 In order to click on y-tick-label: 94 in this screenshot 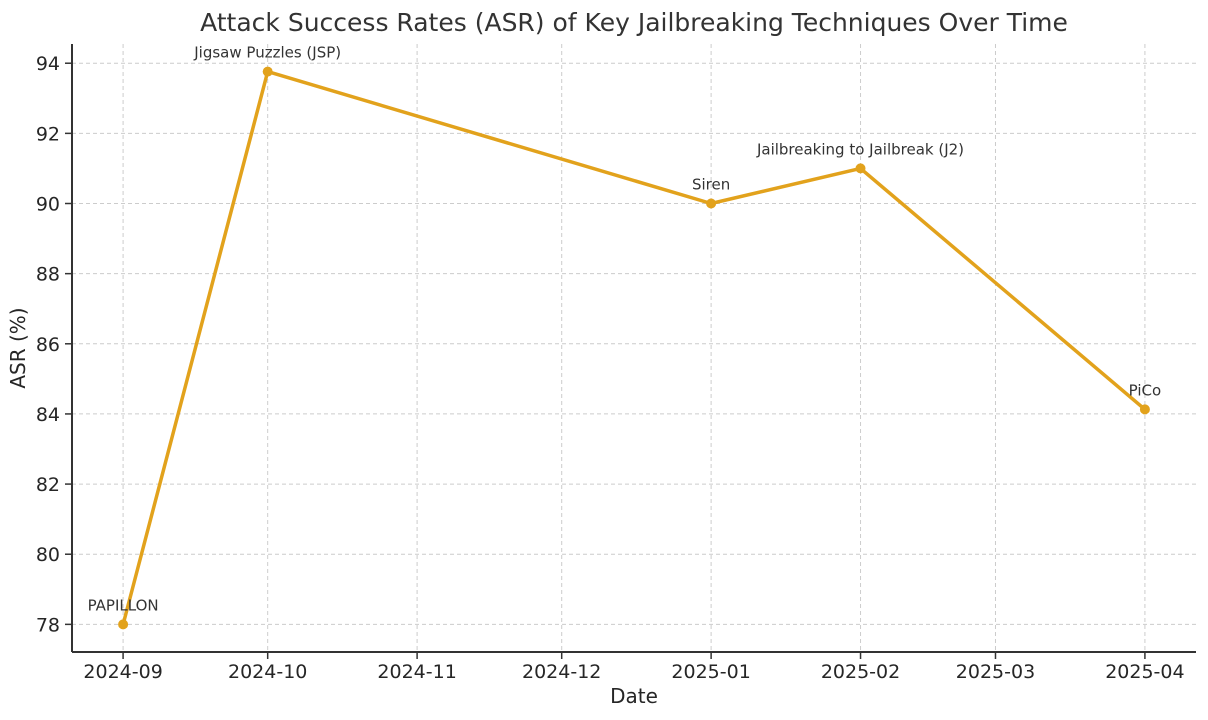, I will do `click(48, 64)`.